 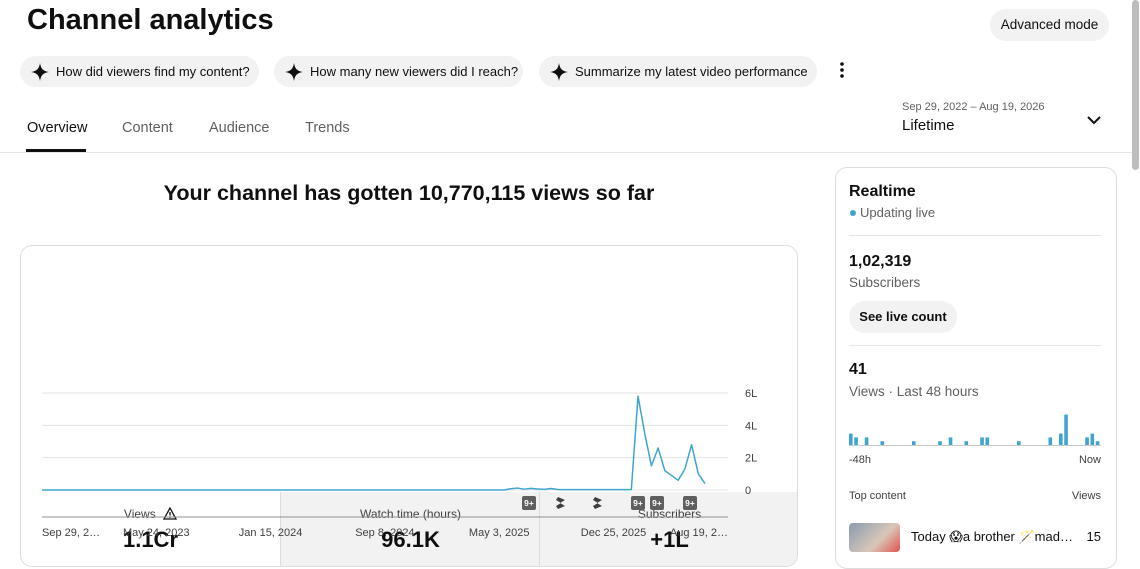 What do you see at coordinates (384, 533) in the screenshot?
I see `x-tick-label: Sep 8, 2024` at bounding box center [384, 533].